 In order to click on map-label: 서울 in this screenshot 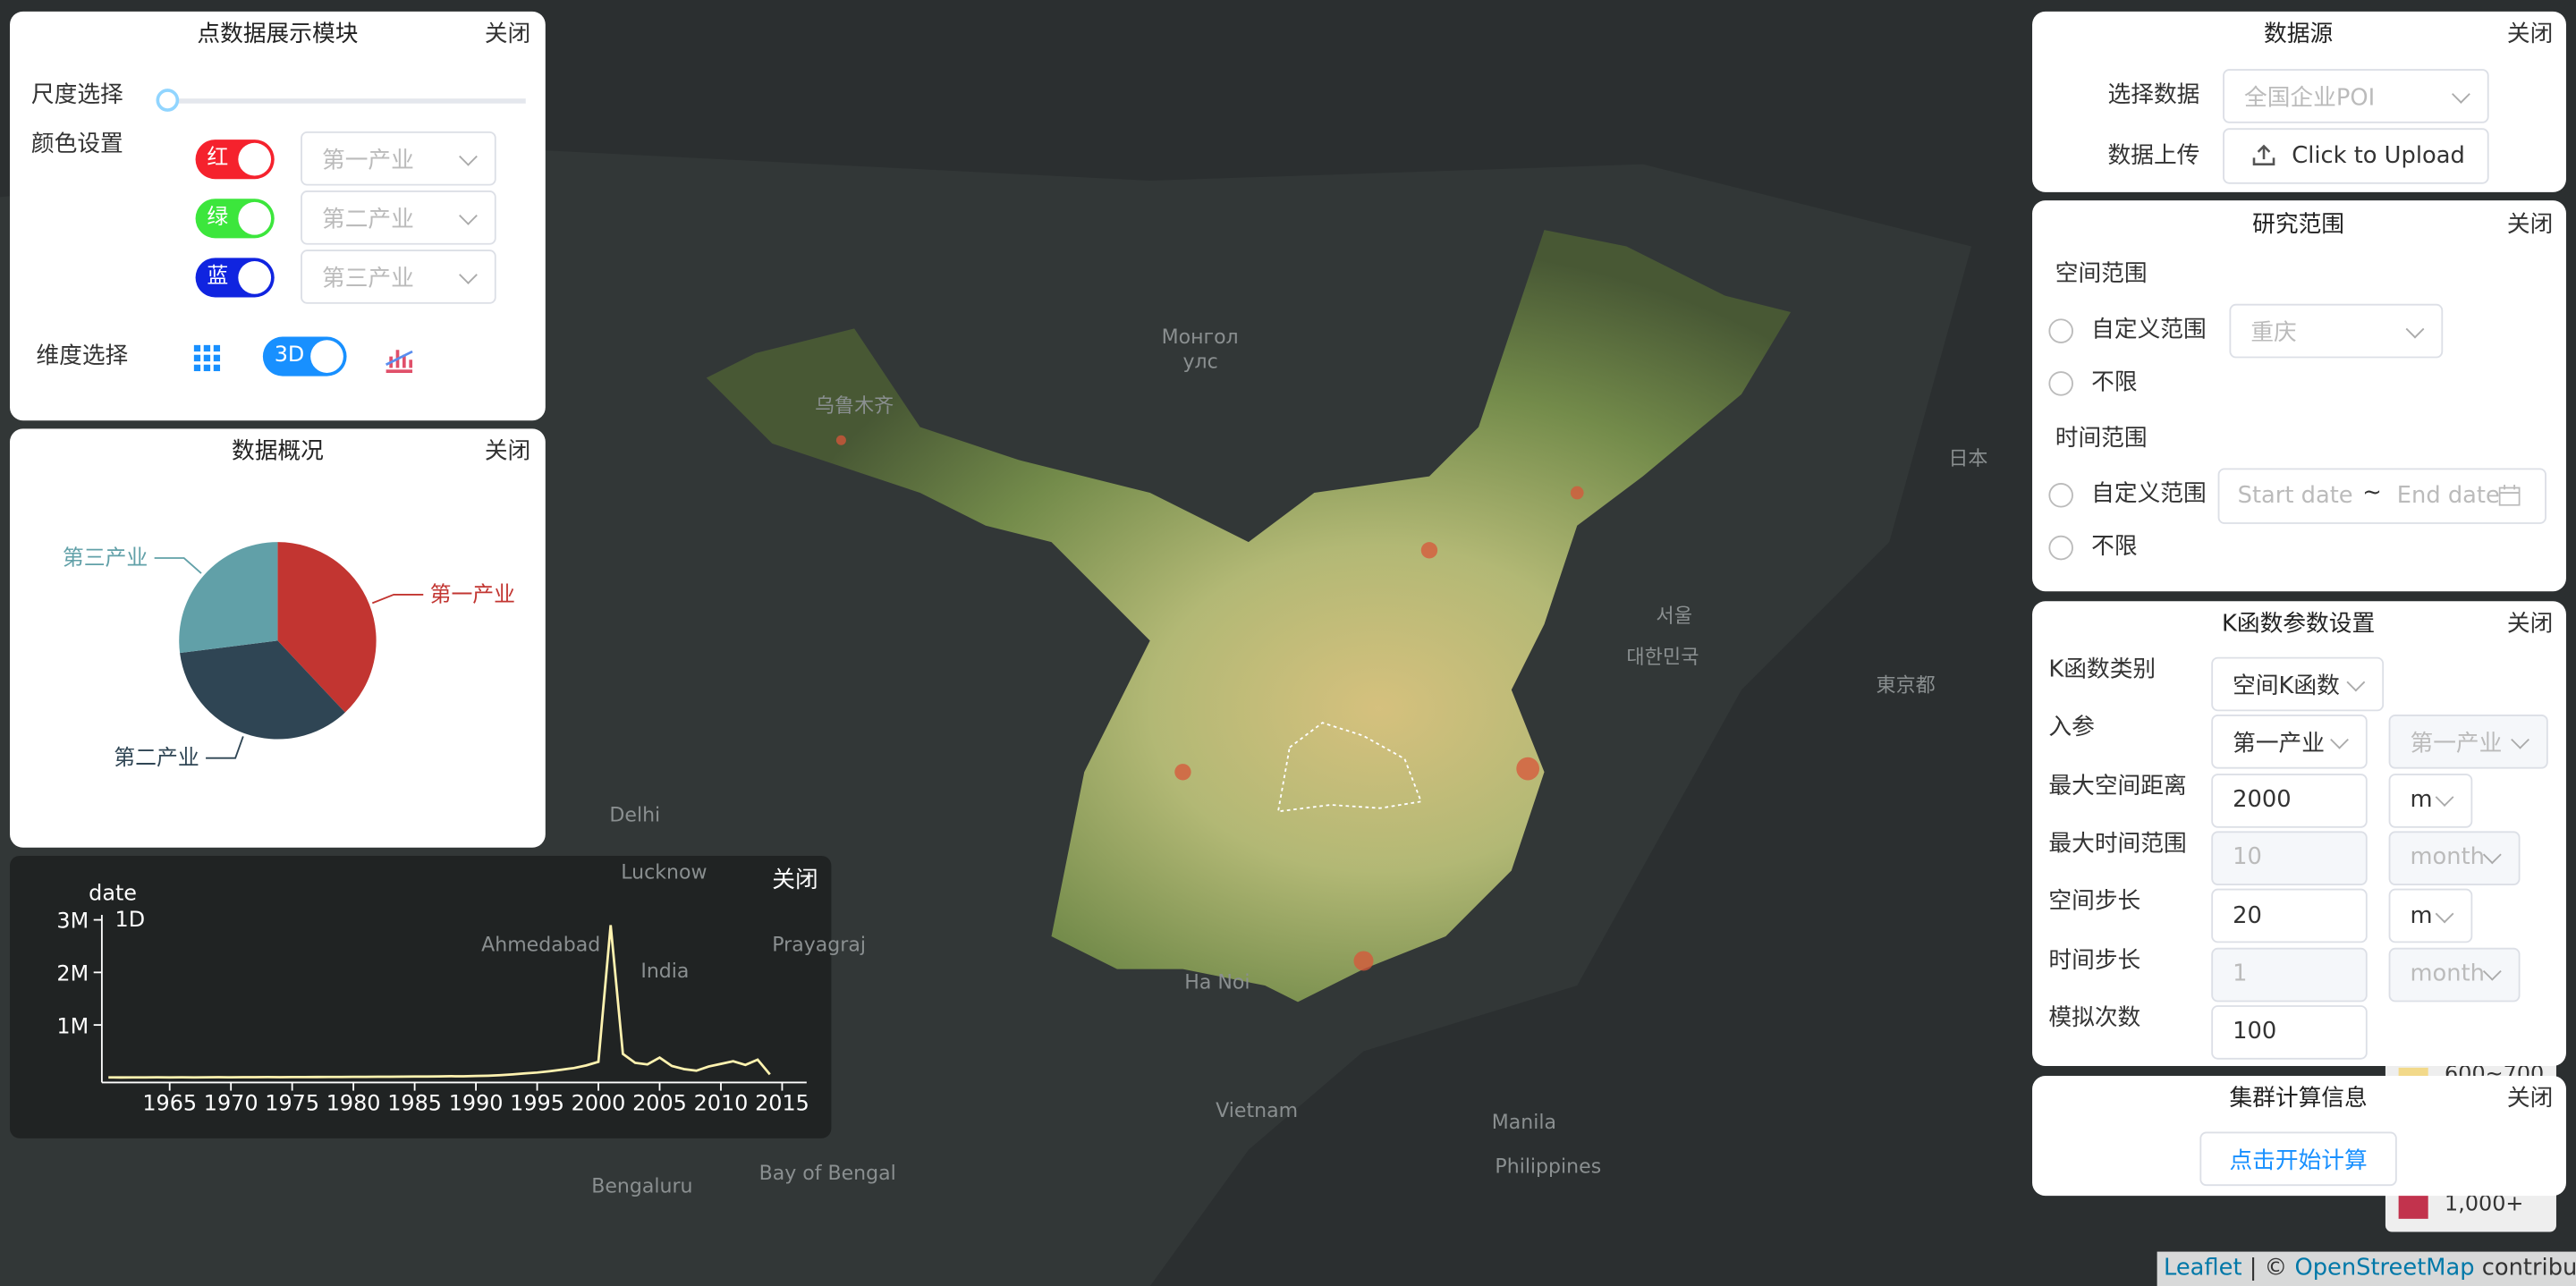, I will do `click(1674, 616)`.